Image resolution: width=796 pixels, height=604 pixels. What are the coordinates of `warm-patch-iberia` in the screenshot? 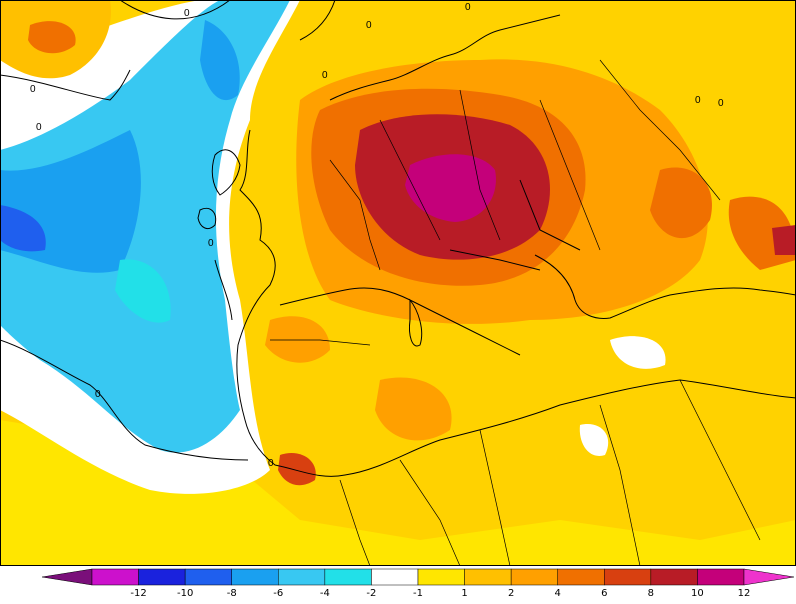 It's located at (297, 339).